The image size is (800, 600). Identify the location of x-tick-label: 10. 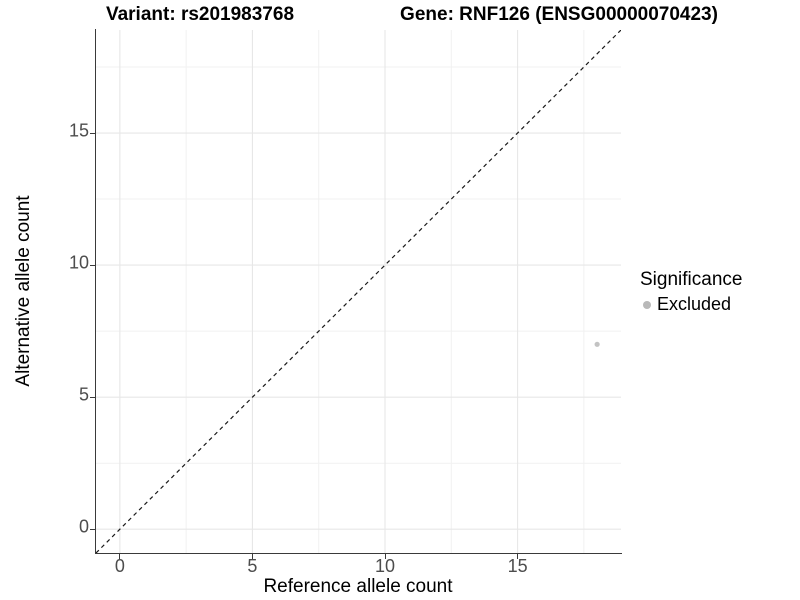
(385, 566).